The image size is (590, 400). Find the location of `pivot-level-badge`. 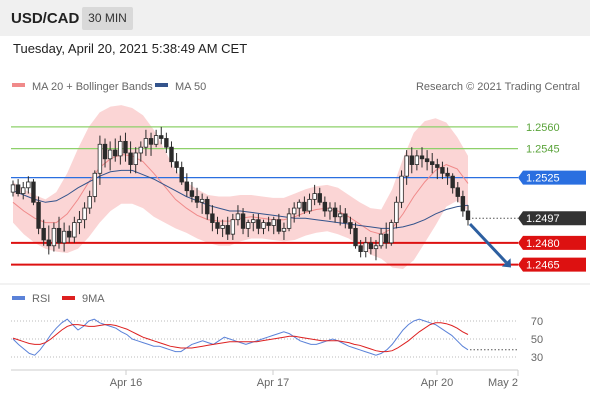

pivot-level-badge is located at coordinates (552, 177).